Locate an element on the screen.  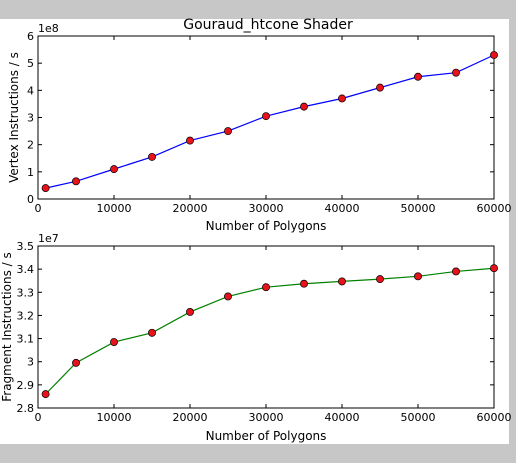
y-offset-label: 1e7 is located at coordinates (48, 238).